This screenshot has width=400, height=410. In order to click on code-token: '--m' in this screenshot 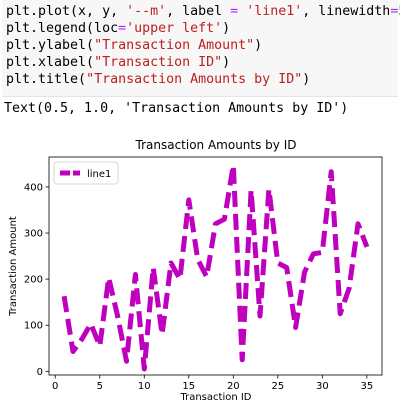, I will do `click(146, 11)`.